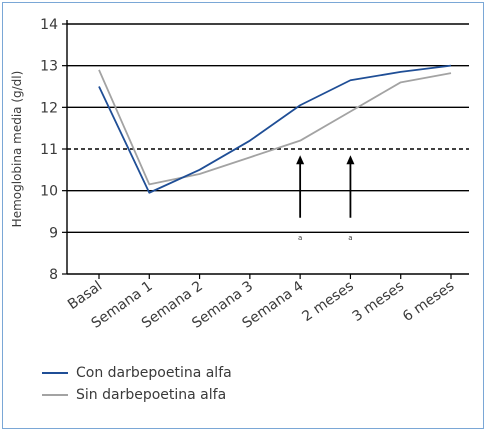 This screenshot has height=433, width=488. What do you see at coordinates (428, 301) in the screenshot?
I see `x-tick-label: 6 meses` at bounding box center [428, 301].